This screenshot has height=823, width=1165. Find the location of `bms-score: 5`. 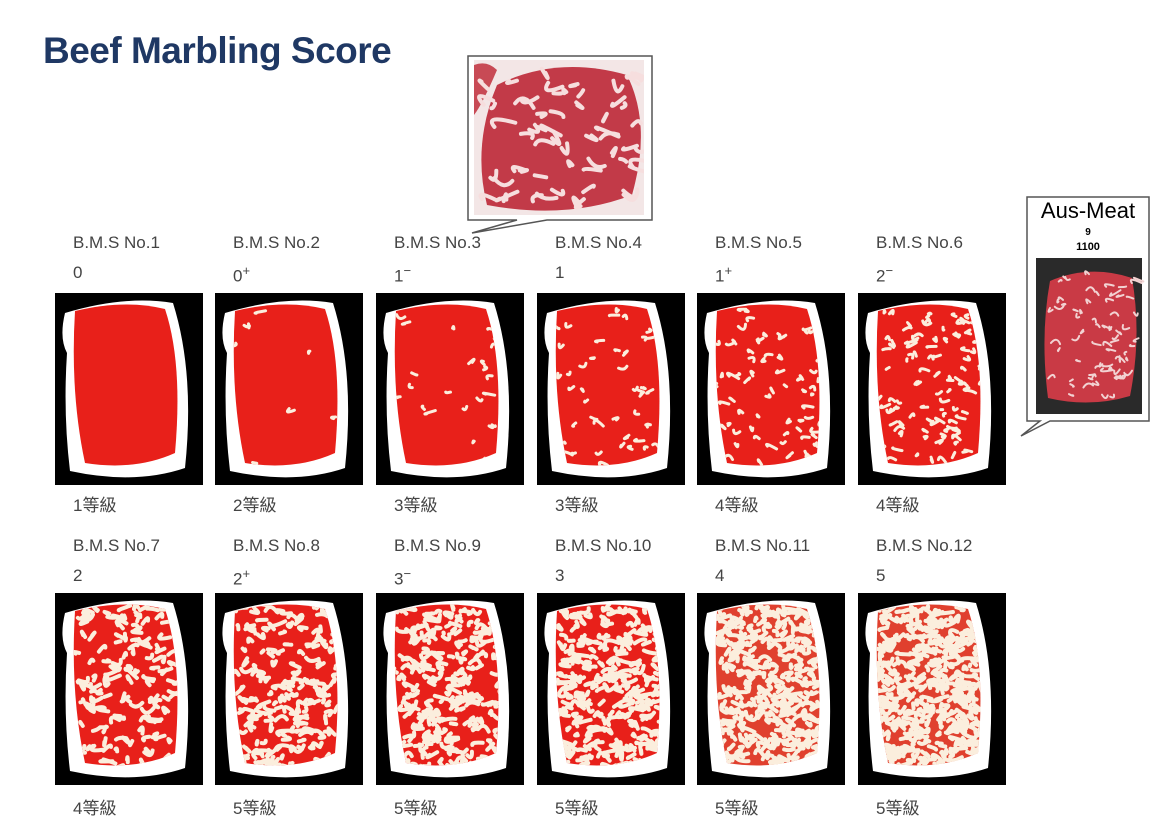

bms-score: 5 is located at coordinates (880, 576).